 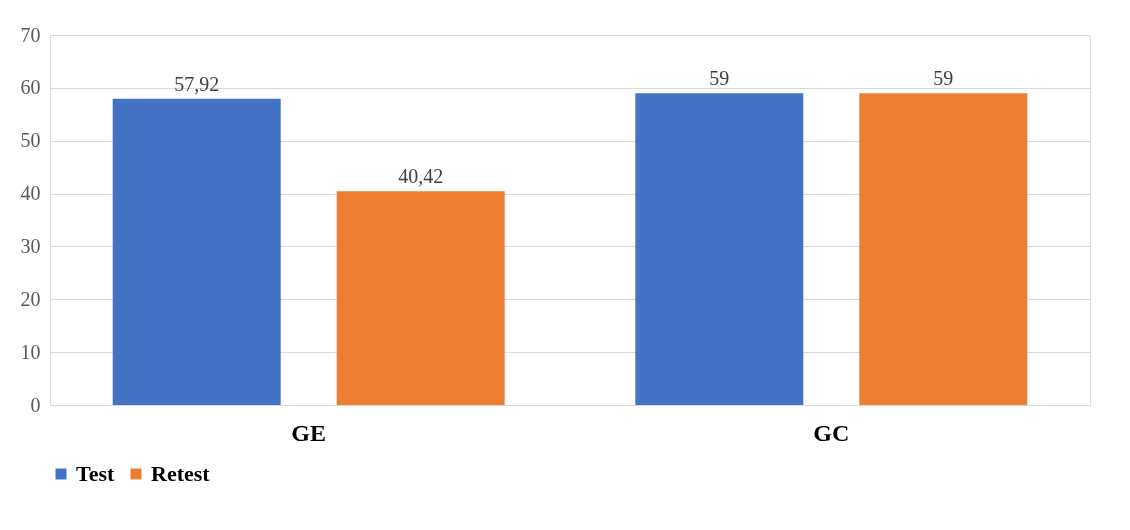 What do you see at coordinates (30, 140) in the screenshot?
I see `y-tick-label: 50` at bounding box center [30, 140].